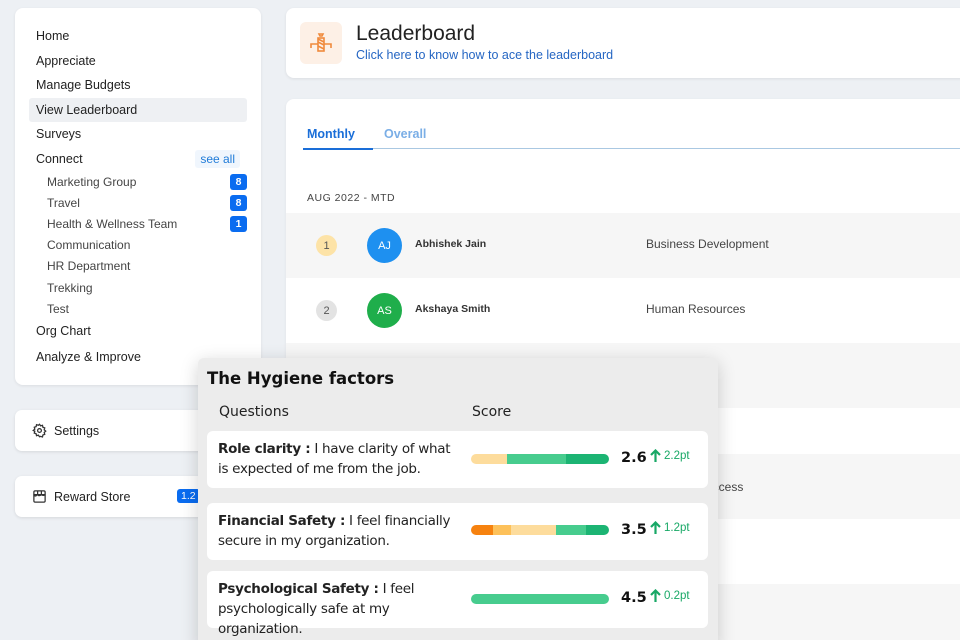 This screenshot has width=960, height=640. Describe the element at coordinates (89, 266) in the screenshot. I see `group-label: HR Department` at that location.